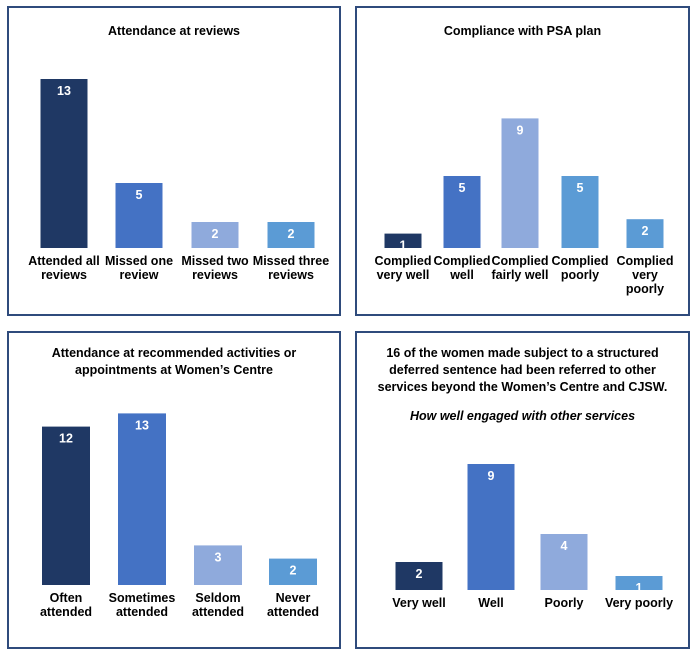 Image resolution: width=698 pixels, height=655 pixels. I want to click on category-label-line: Never, so click(293, 598).